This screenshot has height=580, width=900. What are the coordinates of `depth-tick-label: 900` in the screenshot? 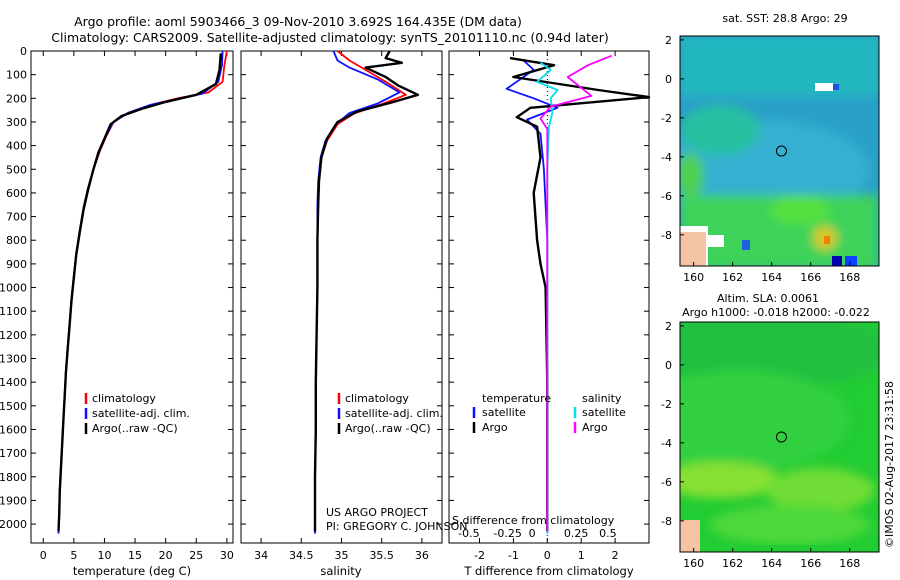 It's located at (16, 264).